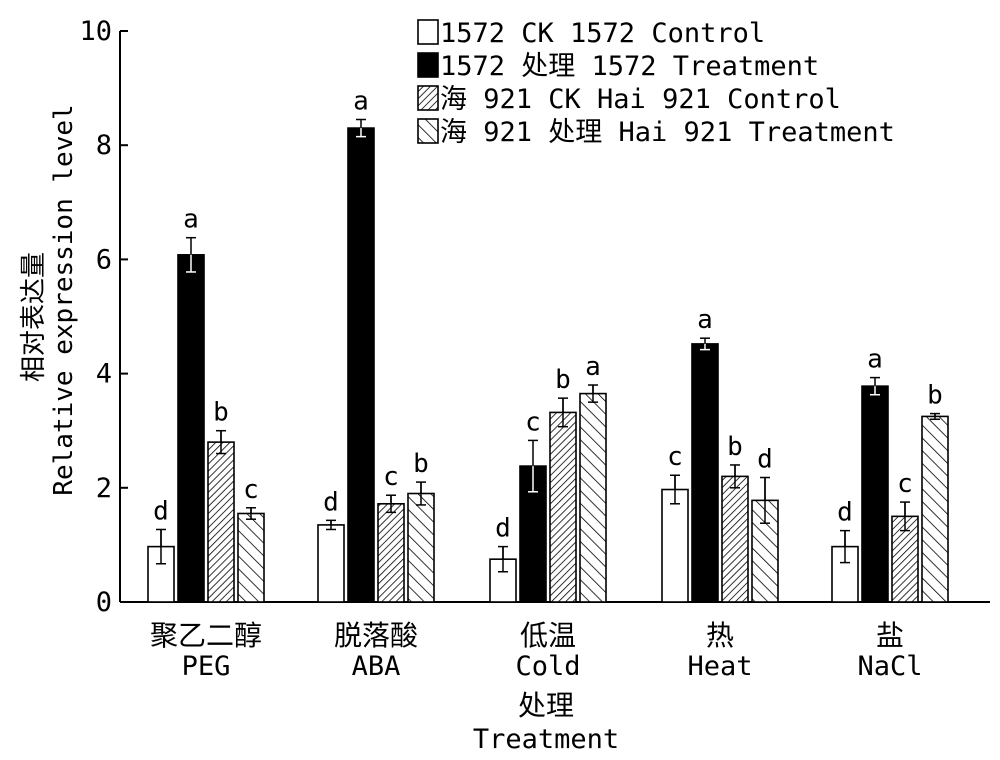  Describe the element at coordinates (720, 635) in the screenshot. I see `x-tick-label-cn: 热` at that location.